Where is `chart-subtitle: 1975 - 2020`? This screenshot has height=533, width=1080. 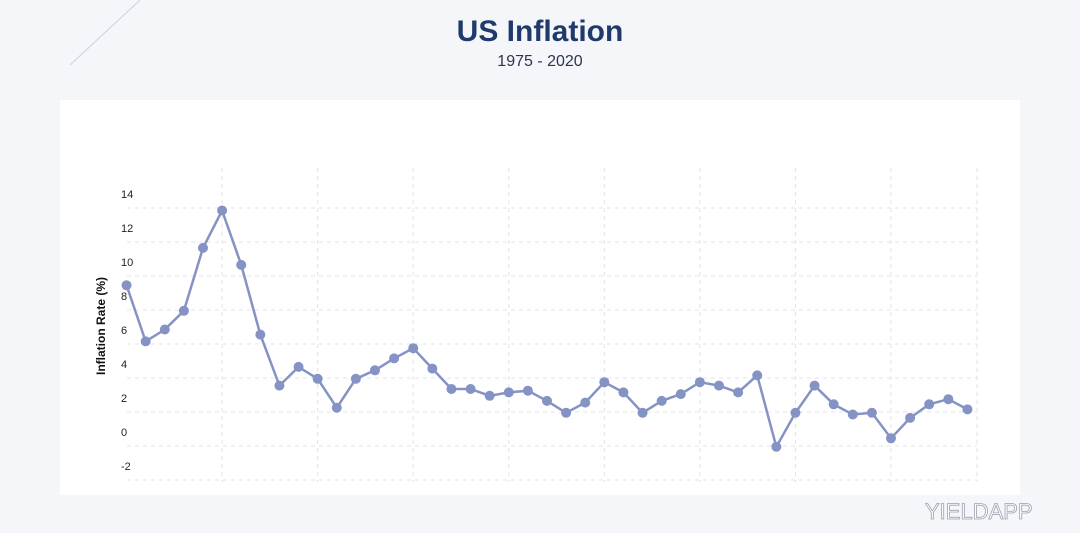 chart-subtitle: 1975 - 2020 is located at coordinates (540, 61).